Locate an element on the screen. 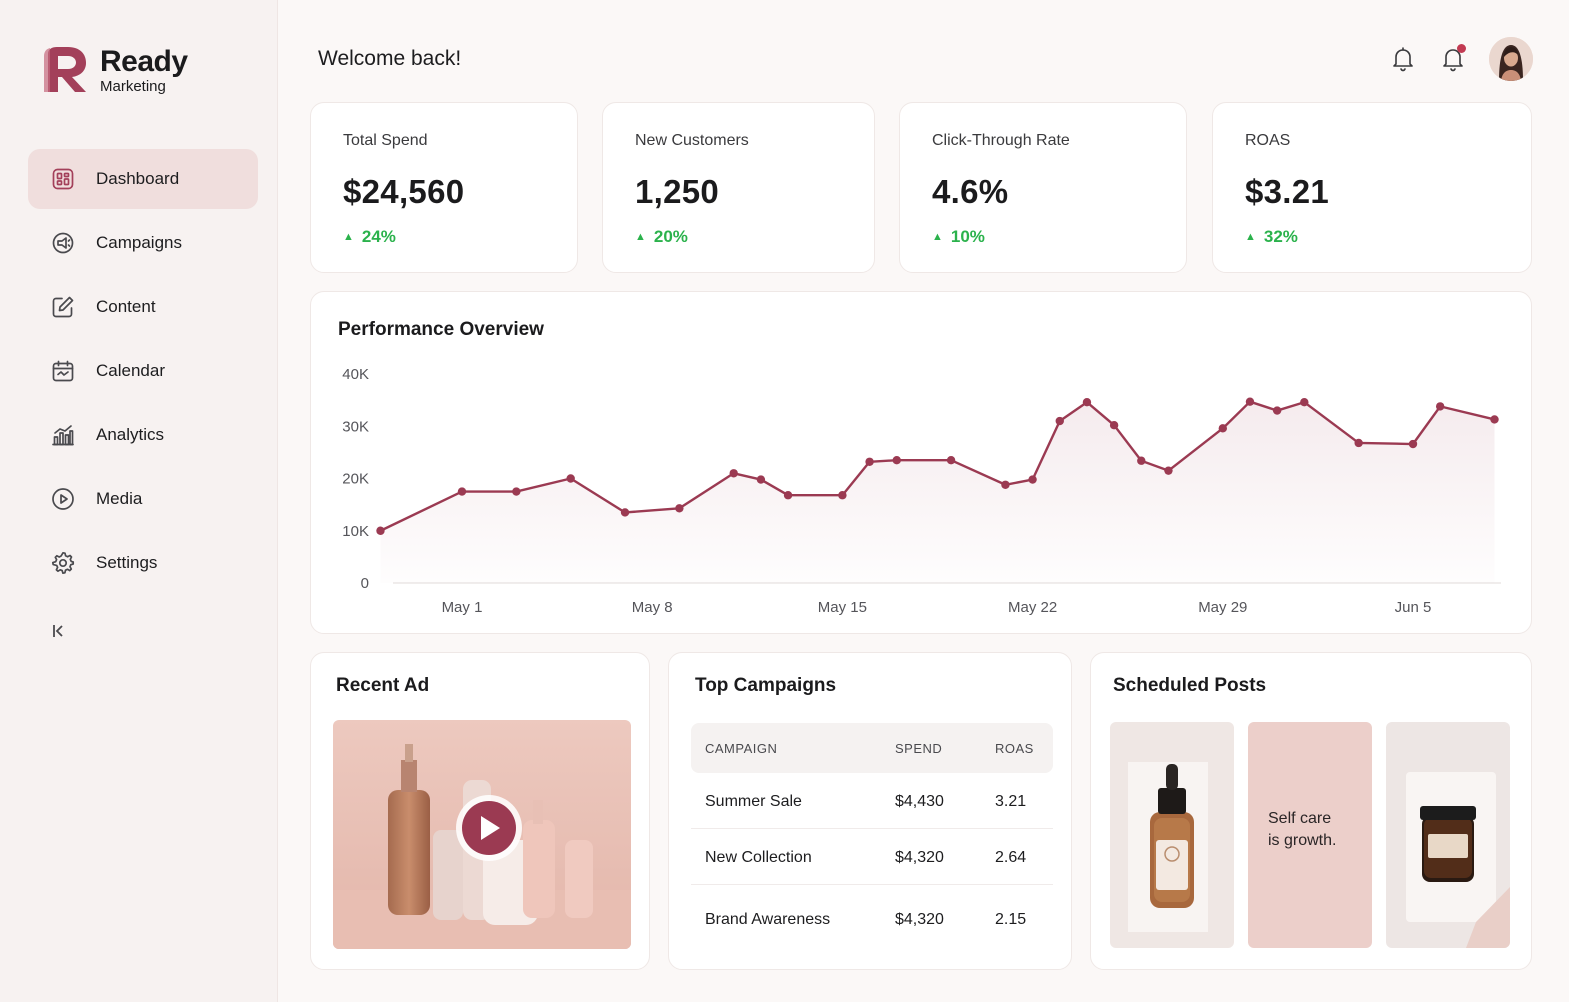 This screenshot has width=1569, height=1002. user-avatar-icon is located at coordinates (1511, 59).